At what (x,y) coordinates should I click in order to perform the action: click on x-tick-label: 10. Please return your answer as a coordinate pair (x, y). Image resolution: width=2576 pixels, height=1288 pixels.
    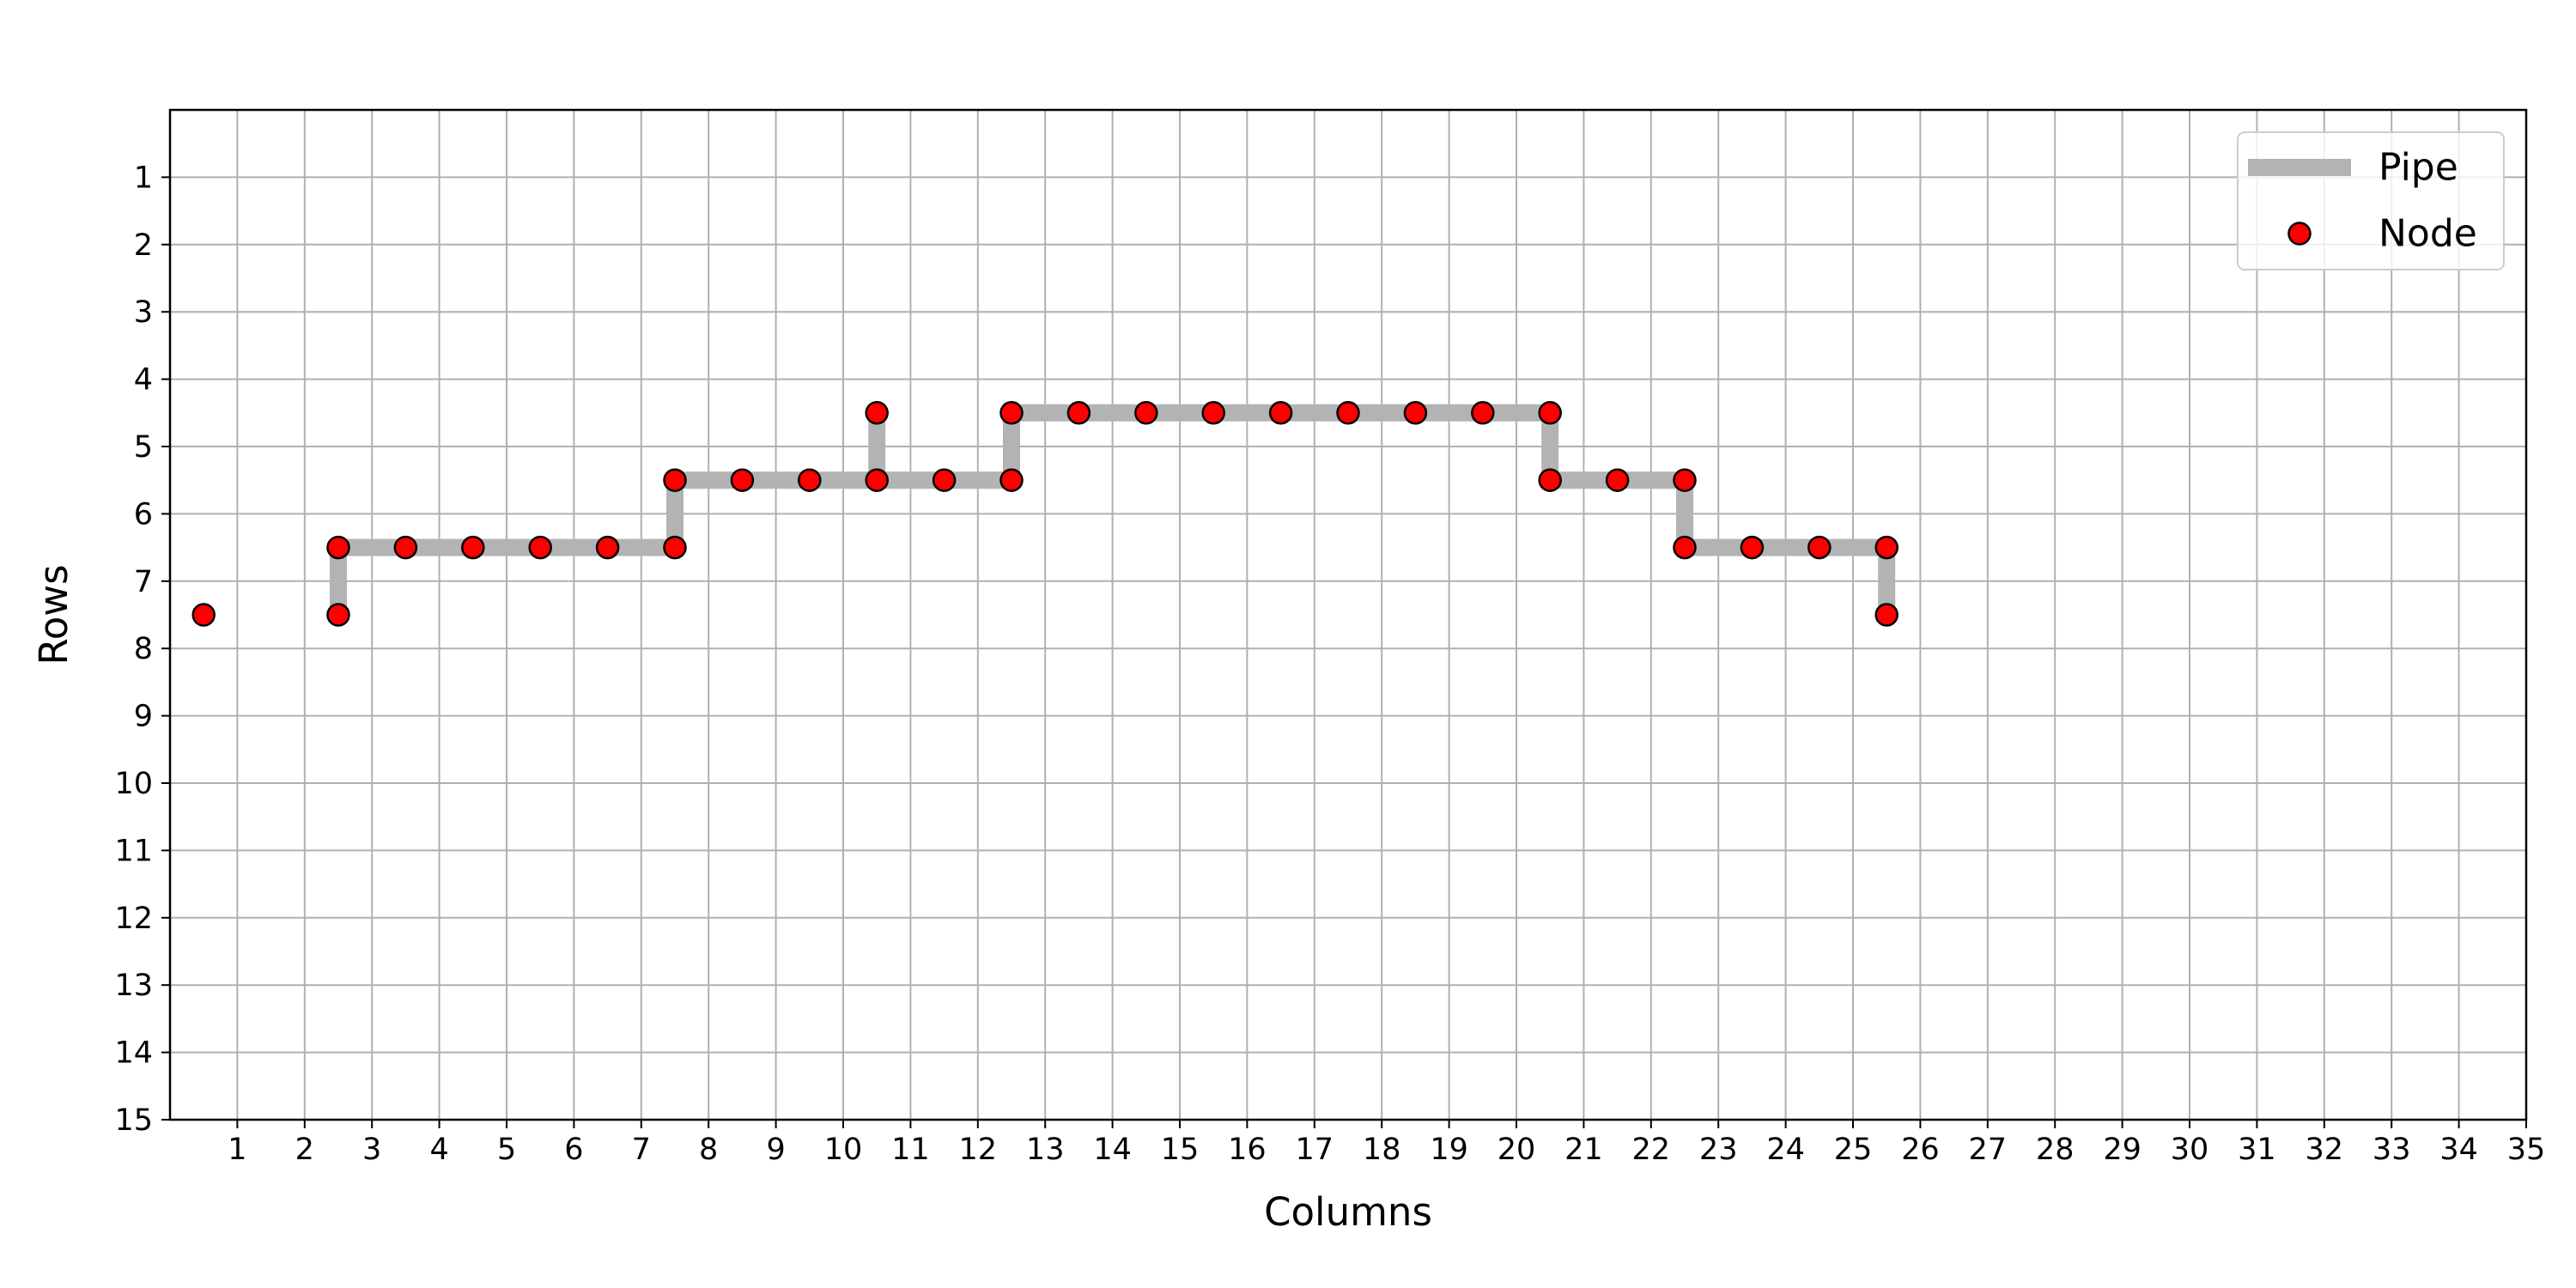
    Looking at the image, I should click on (843, 1150).